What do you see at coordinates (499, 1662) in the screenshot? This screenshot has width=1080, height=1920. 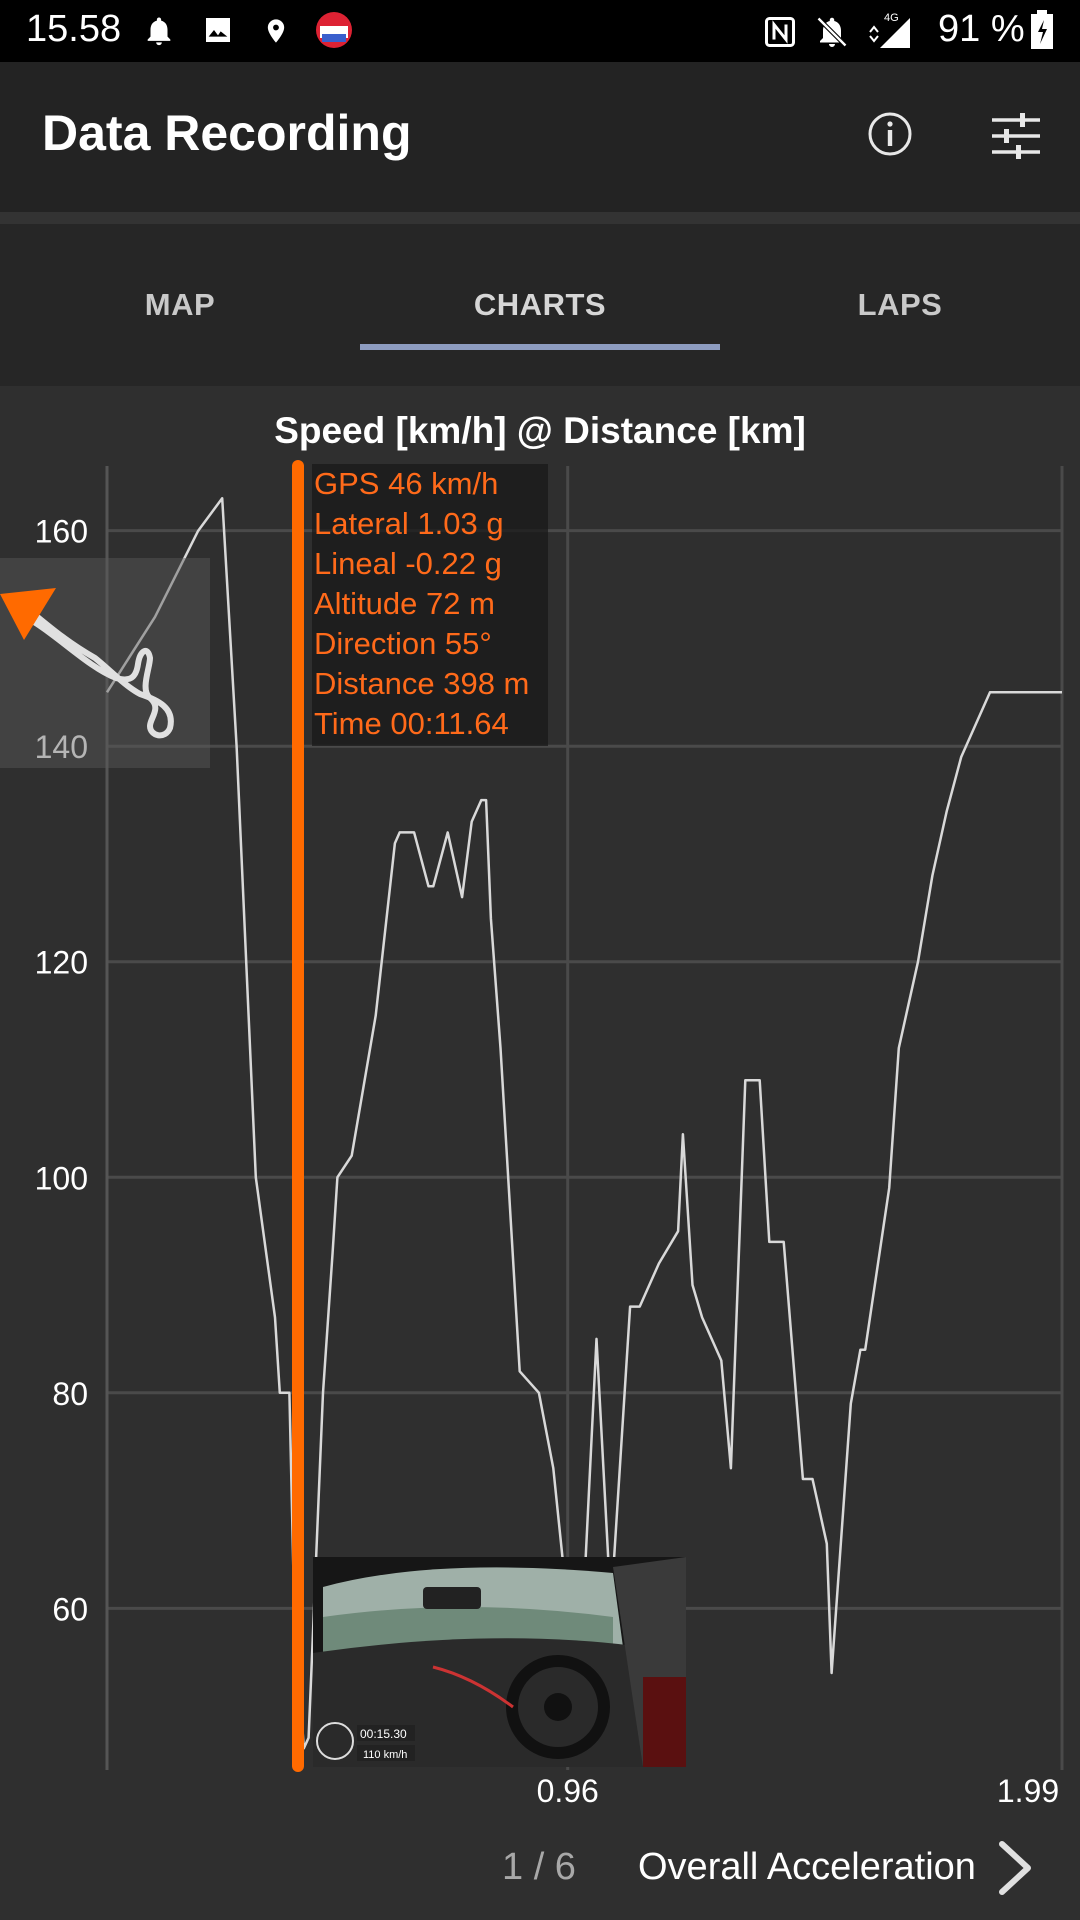 I see `video-thumbnail: 00:15.30 110 km/h` at bounding box center [499, 1662].